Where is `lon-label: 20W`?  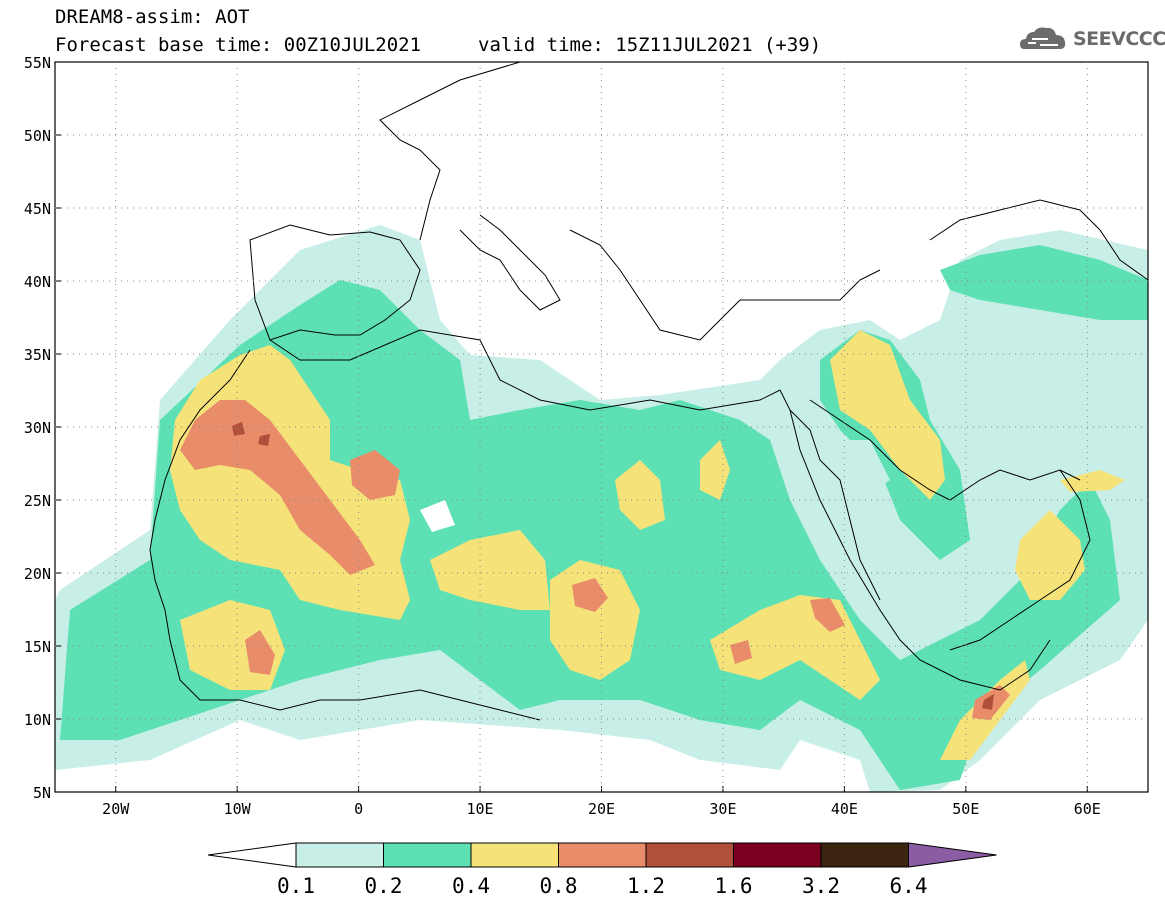
lon-label: 20W is located at coordinates (116, 809).